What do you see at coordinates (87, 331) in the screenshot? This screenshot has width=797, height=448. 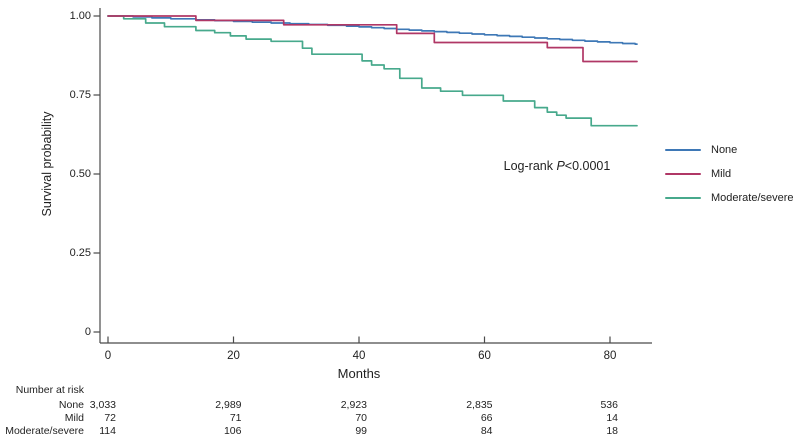 I see `y-tick-label: 0` at bounding box center [87, 331].